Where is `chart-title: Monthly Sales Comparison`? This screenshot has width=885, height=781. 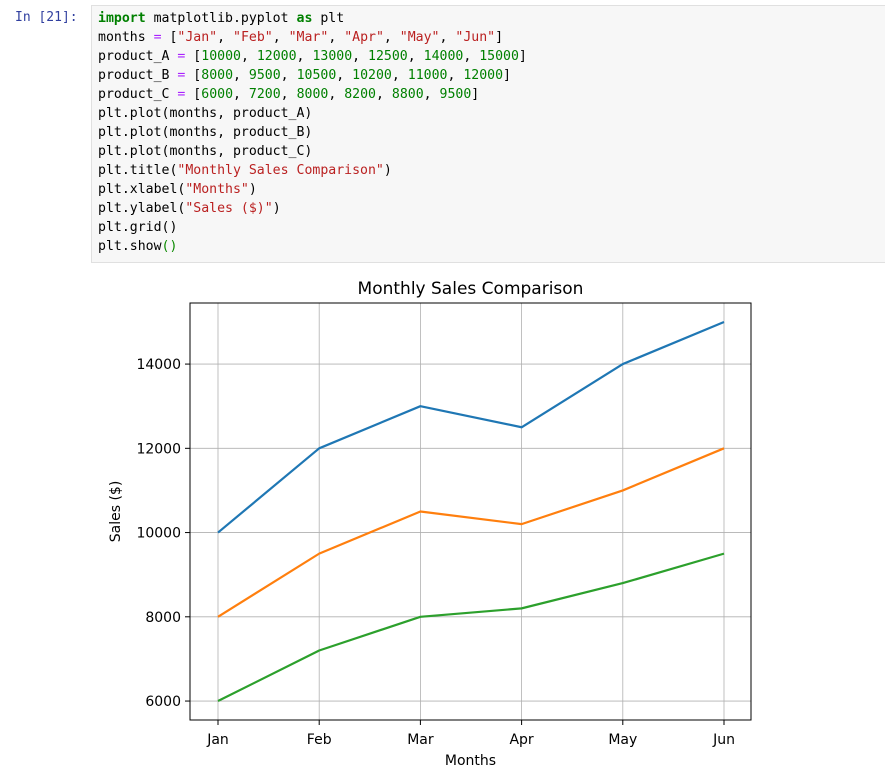 chart-title: Monthly Sales Comparison is located at coordinates (471, 289).